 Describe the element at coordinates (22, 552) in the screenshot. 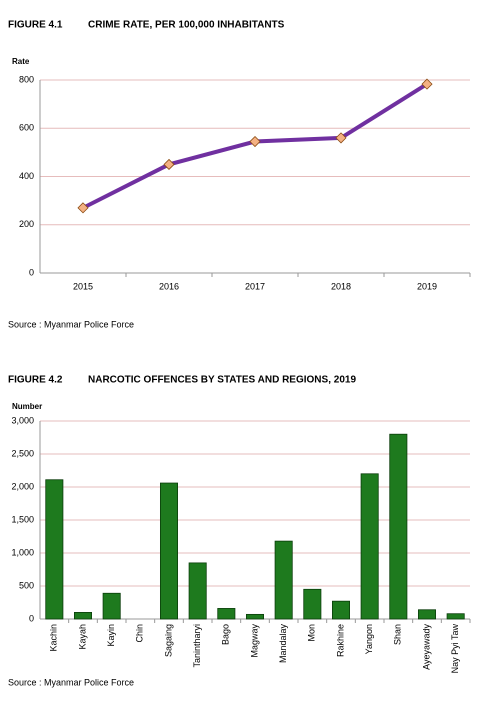

I see `y-tick-label: 1,000` at that location.